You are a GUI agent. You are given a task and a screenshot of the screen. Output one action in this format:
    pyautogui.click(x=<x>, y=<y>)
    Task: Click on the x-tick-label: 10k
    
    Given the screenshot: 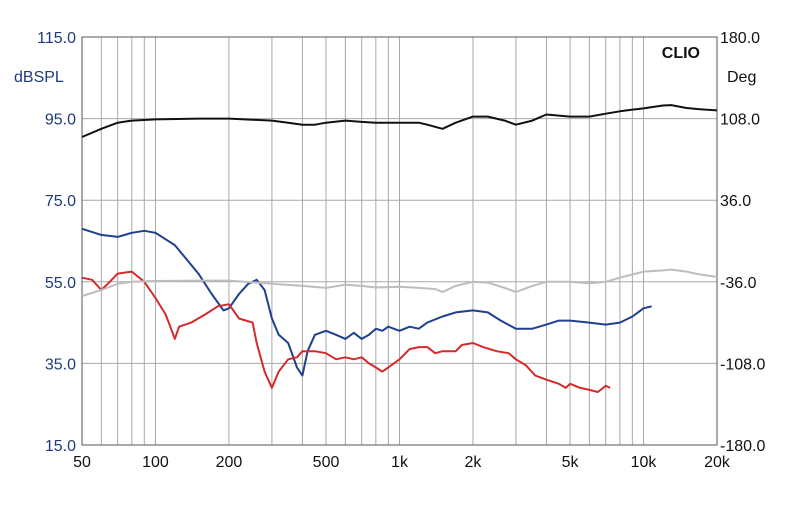 What is the action you would take?
    pyautogui.click(x=644, y=462)
    